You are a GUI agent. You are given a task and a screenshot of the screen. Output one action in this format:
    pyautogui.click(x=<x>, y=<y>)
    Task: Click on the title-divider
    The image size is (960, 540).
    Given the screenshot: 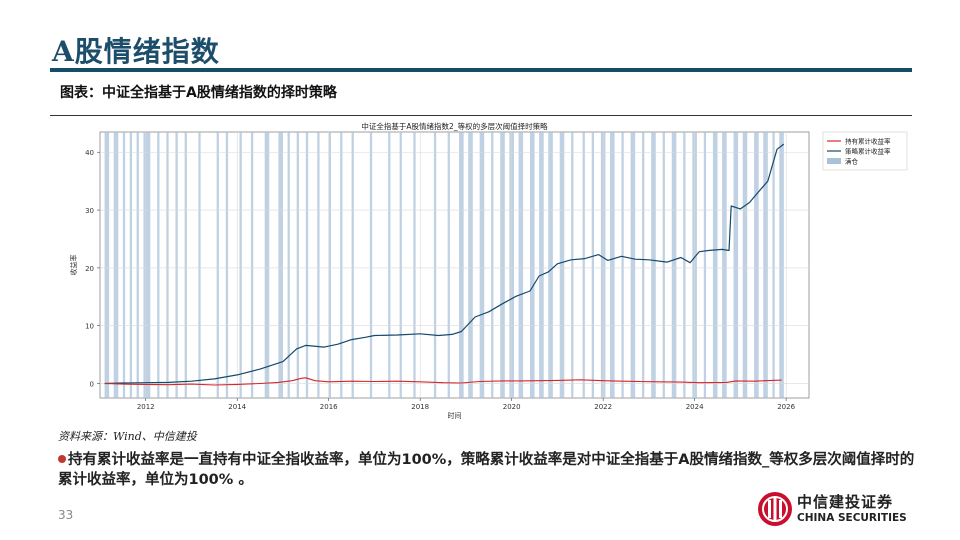 What is the action you would take?
    pyautogui.click(x=481, y=70)
    